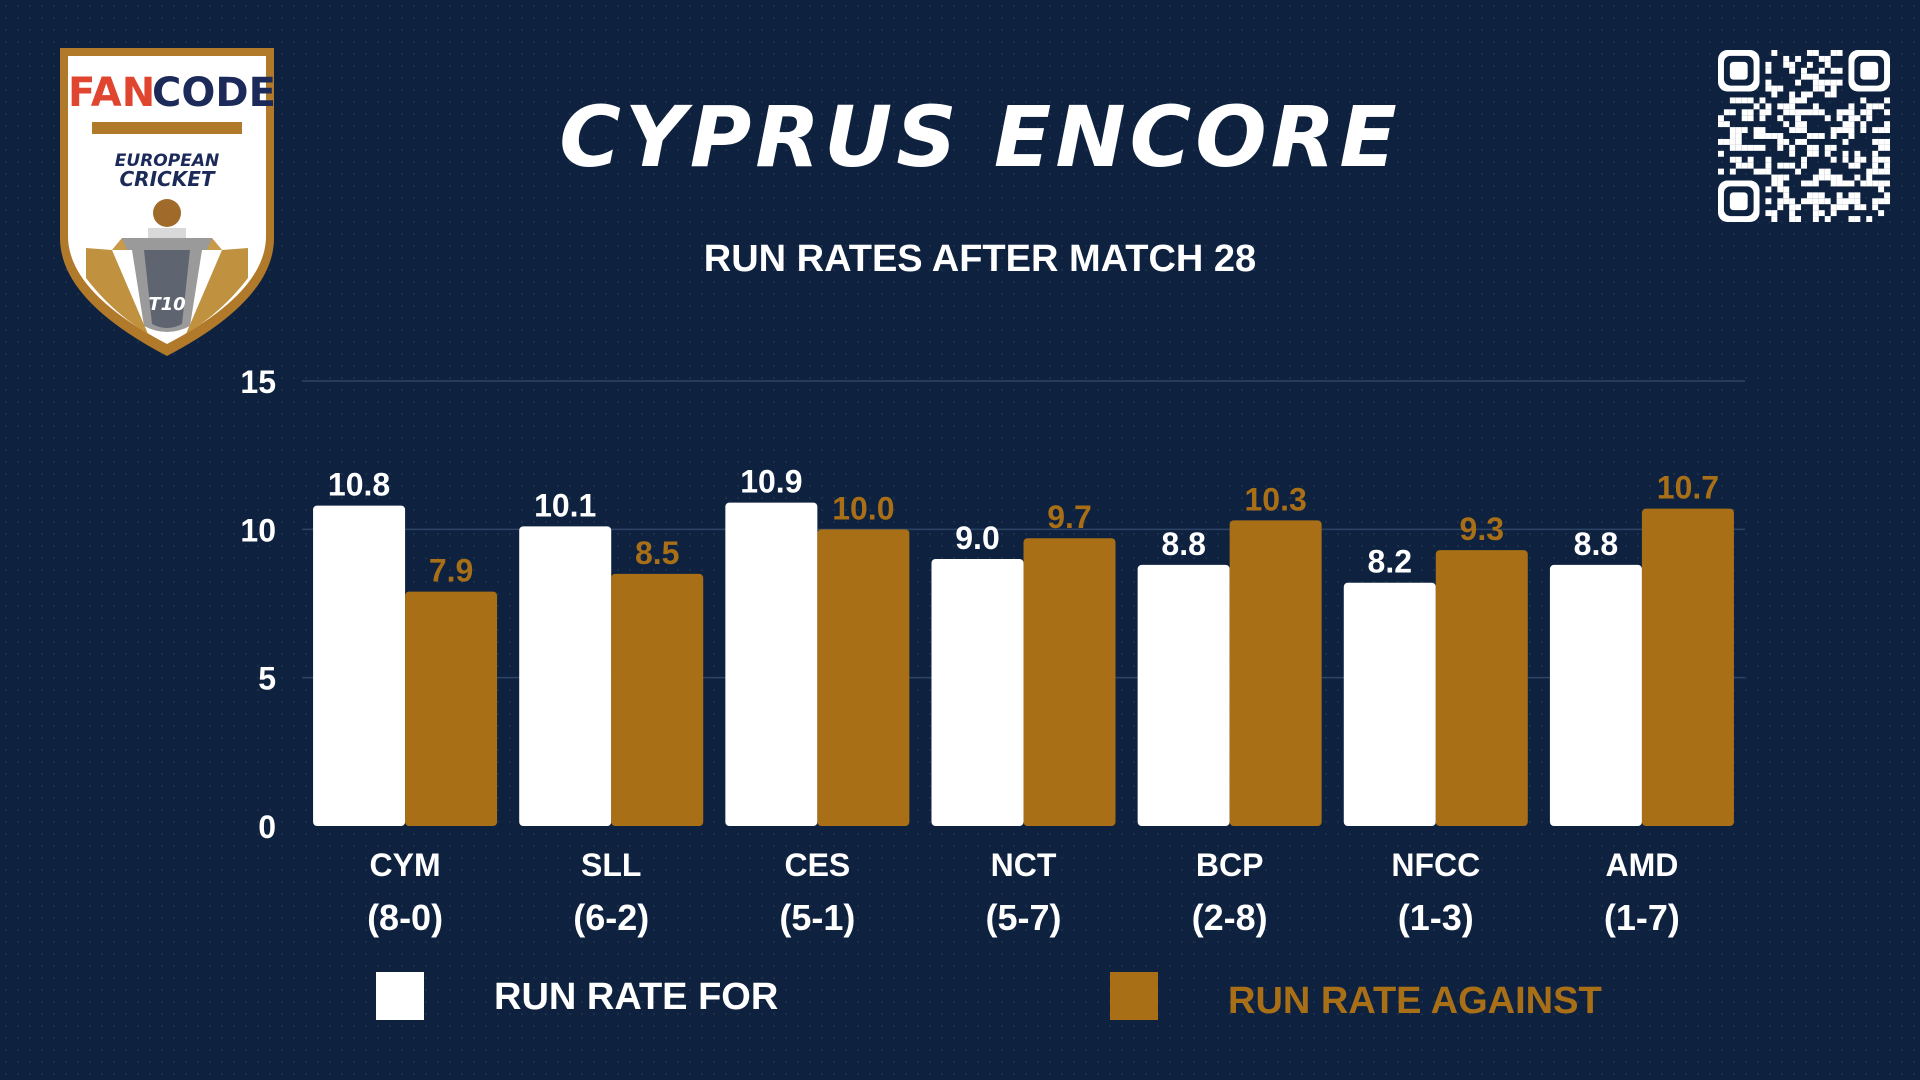  Describe the element at coordinates (611, 917) in the screenshot. I see `x-tick-record: (6-2)` at that location.